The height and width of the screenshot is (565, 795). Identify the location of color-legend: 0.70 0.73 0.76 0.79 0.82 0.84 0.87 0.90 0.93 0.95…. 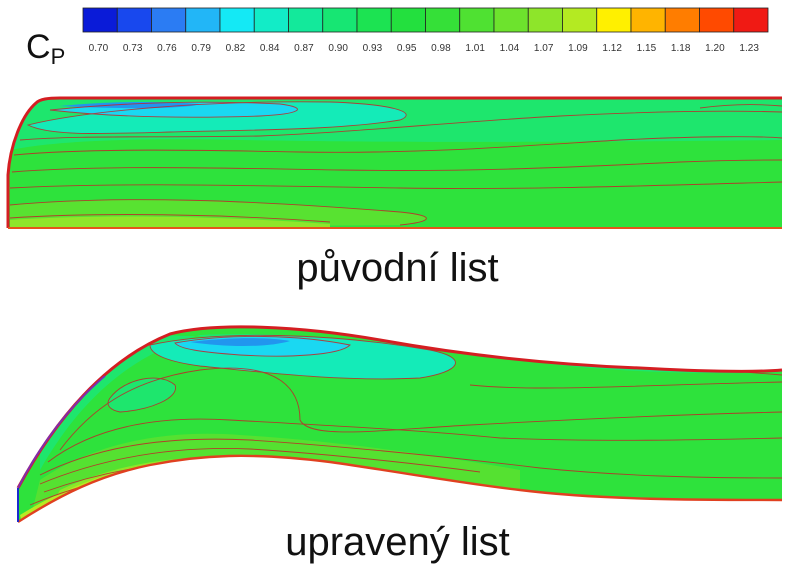
(425, 30).